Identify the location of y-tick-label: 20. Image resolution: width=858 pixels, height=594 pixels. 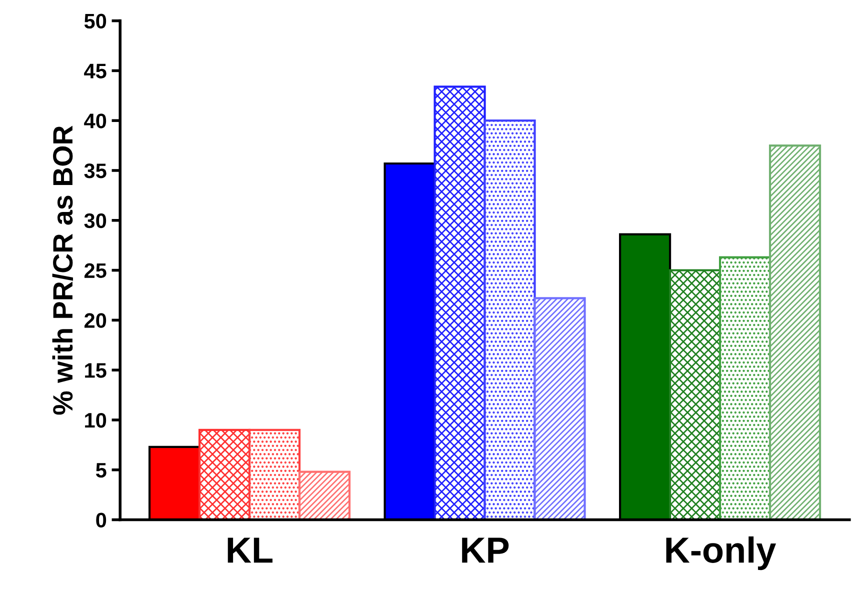
(95, 320).